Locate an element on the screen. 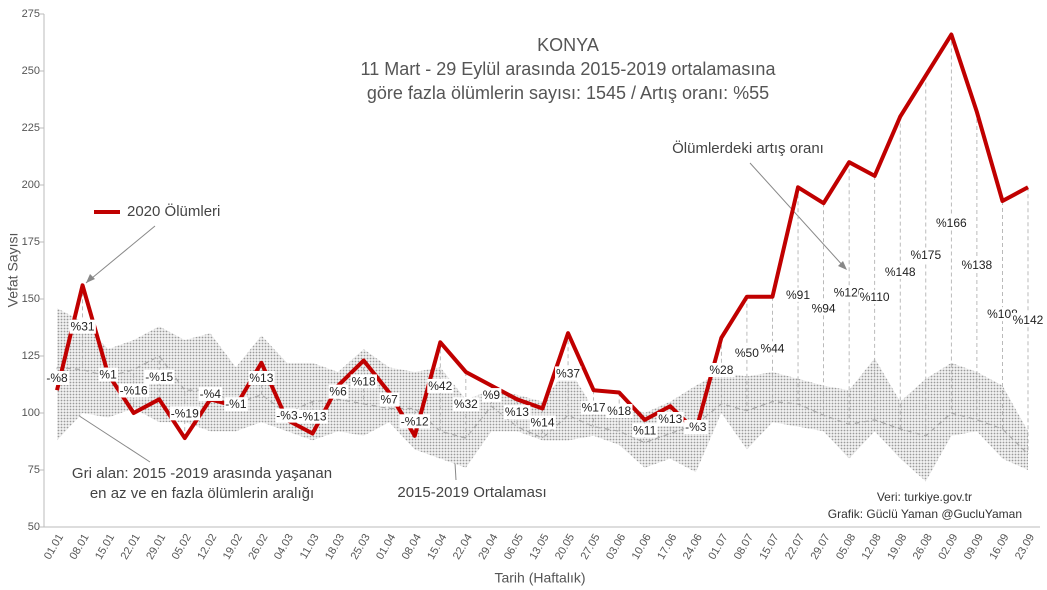 This screenshot has width=1047, height=590. change-label: %28 is located at coordinates (721, 370).